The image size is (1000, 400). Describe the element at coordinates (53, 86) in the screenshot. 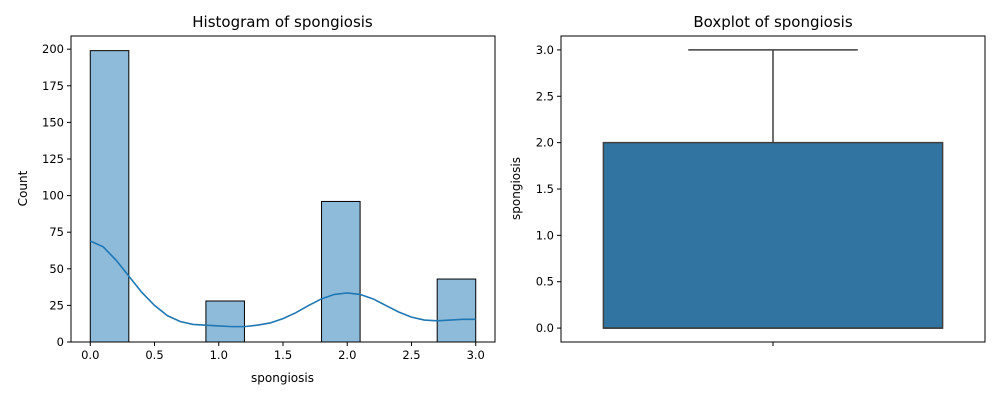

I see `histogram-y-tick-label-7: 175` at that location.